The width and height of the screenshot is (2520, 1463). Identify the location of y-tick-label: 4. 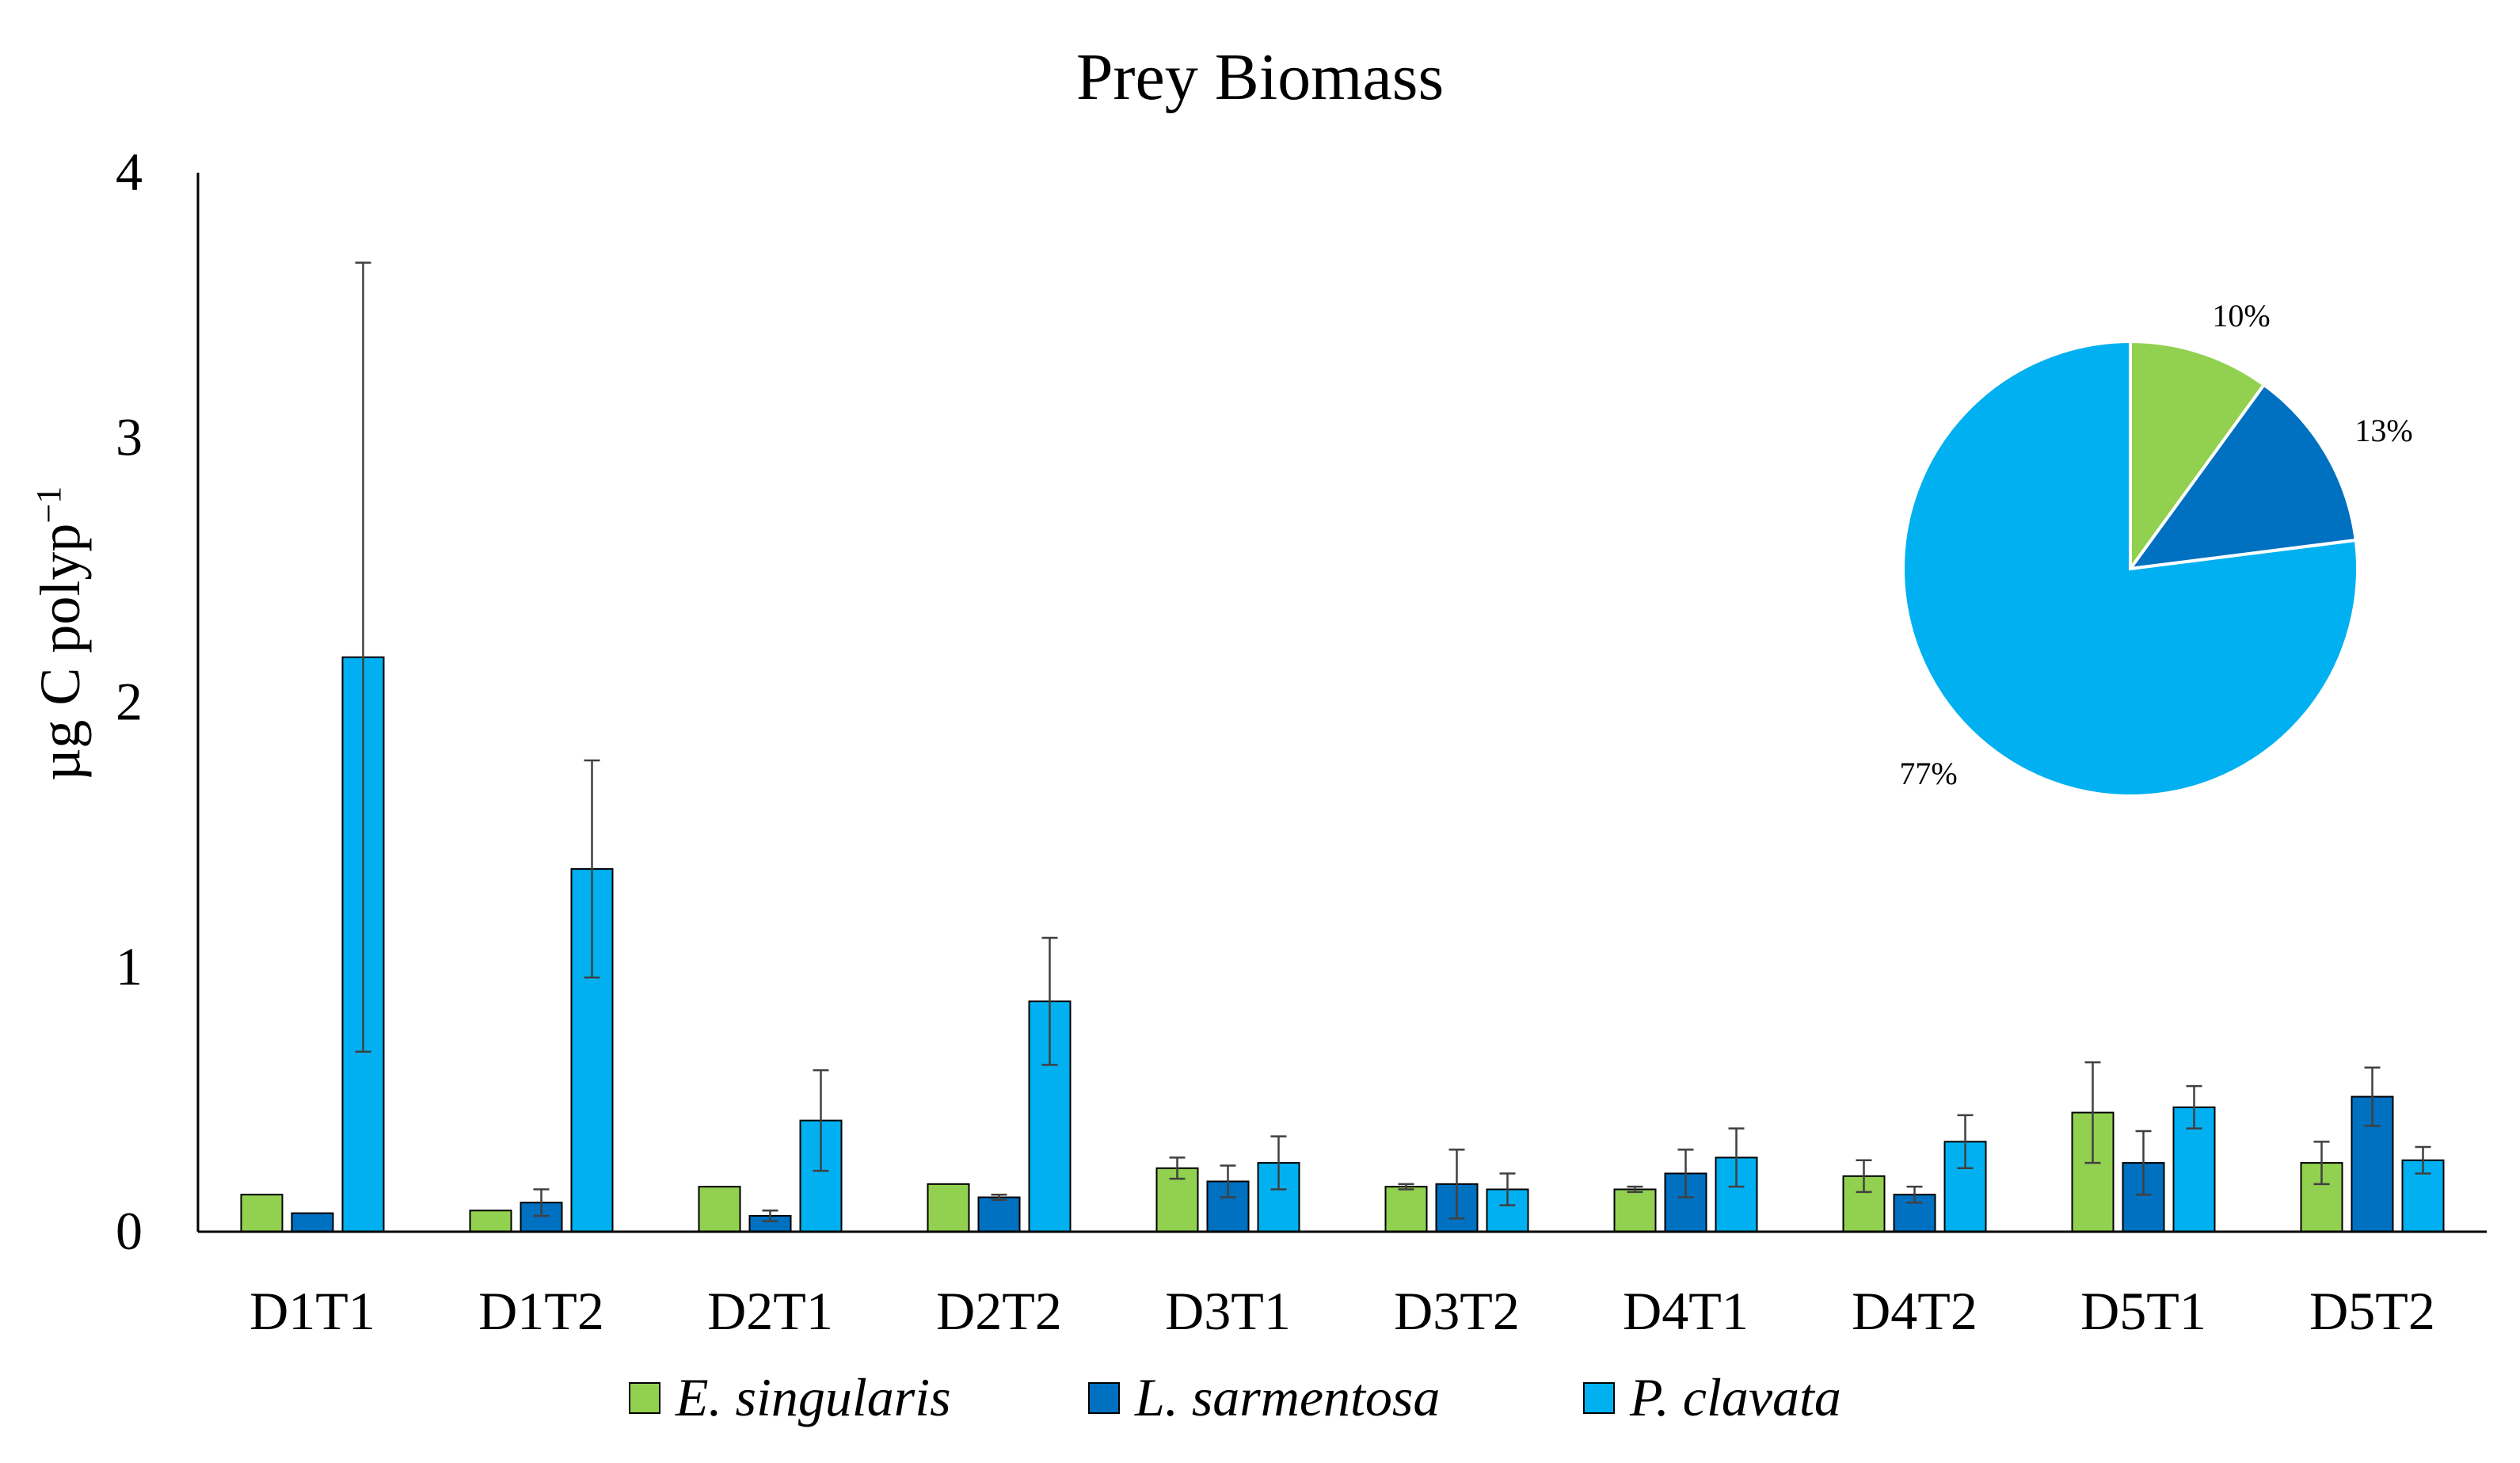
(129, 172).